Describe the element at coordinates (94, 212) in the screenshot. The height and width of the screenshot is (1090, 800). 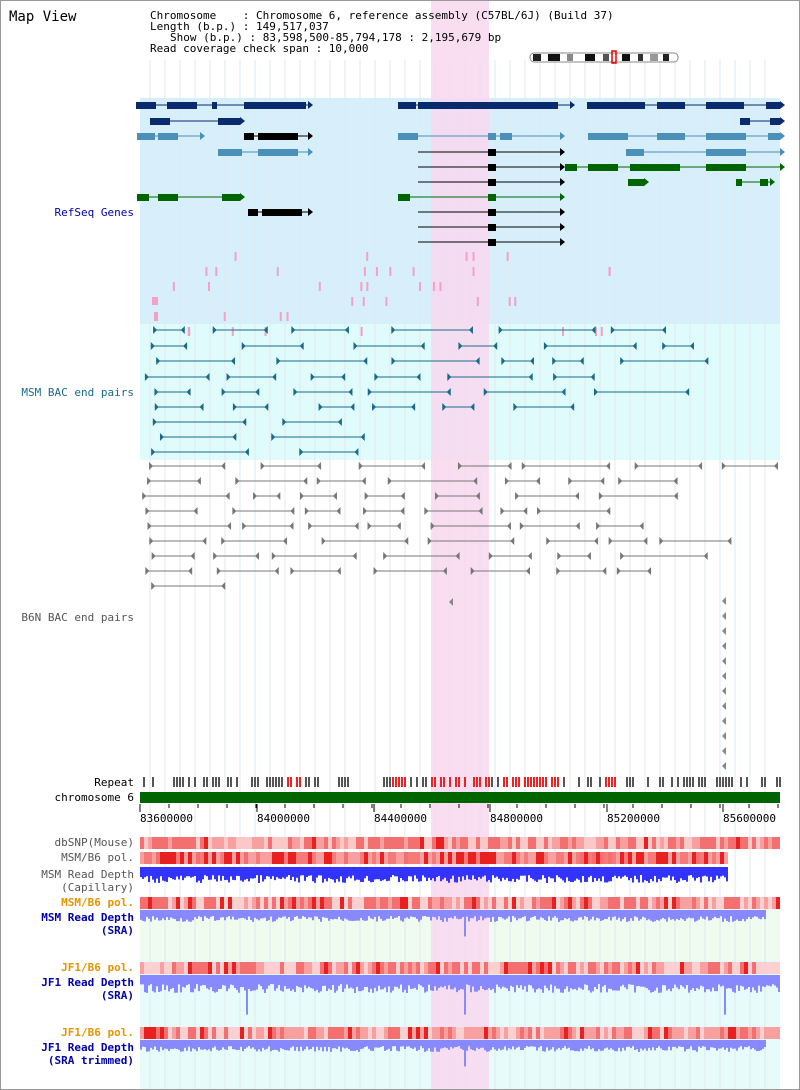
I see `track-label-refseq: RefSeq Genes` at that location.